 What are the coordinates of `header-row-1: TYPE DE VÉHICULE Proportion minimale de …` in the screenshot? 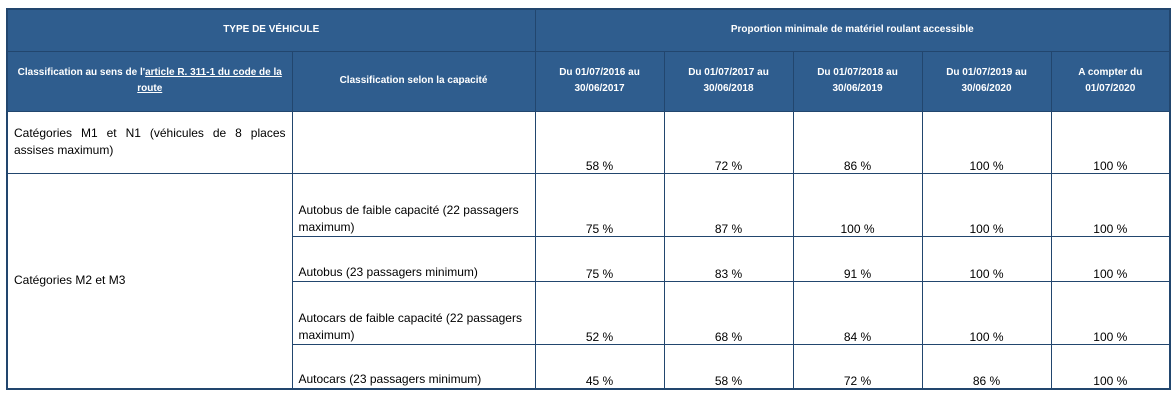 It's located at (588, 30).